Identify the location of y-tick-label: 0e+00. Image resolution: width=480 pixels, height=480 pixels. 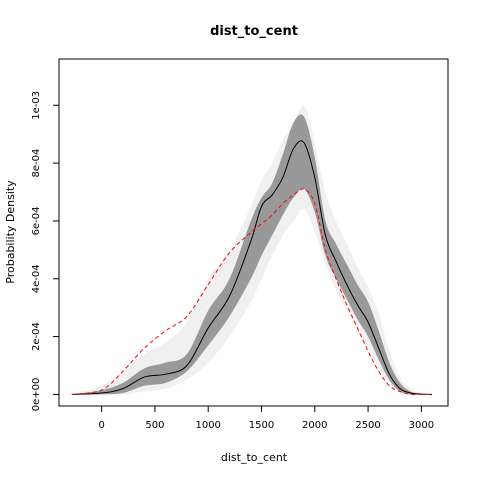
(36, 395).